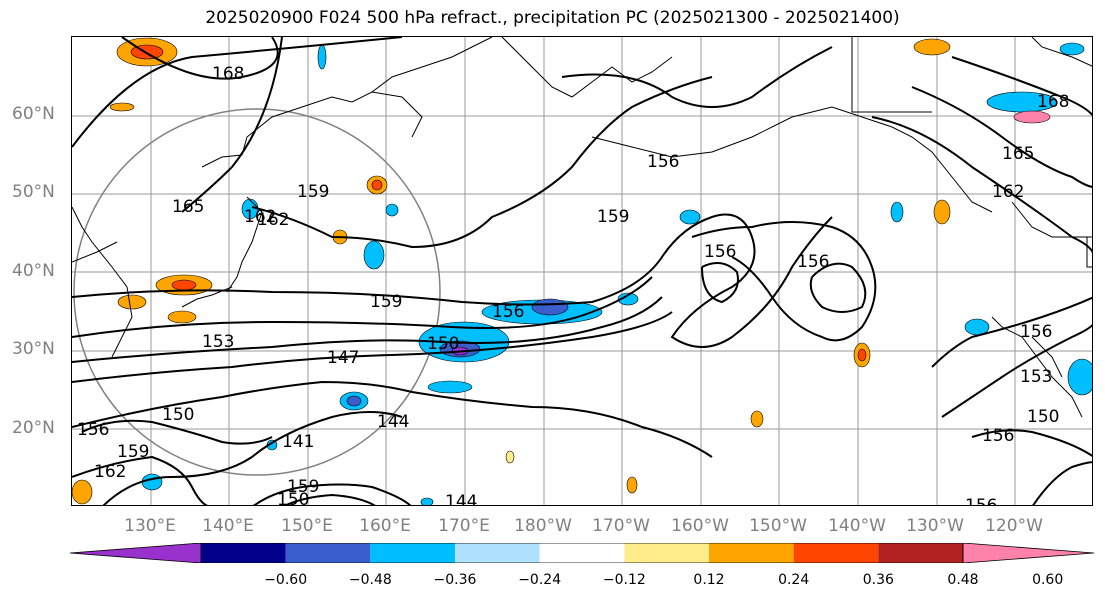 This screenshot has height=601, width=1105. What do you see at coordinates (286, 580) in the screenshot?
I see `colorbar-tick-label: −0.60` at bounding box center [286, 580].